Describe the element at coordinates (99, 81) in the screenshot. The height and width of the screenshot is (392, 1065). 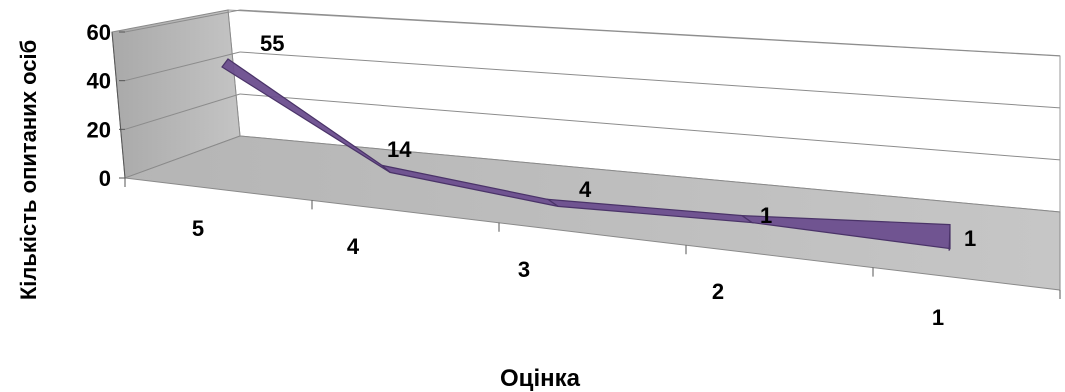
I see `y-tick-label: 40` at that location.